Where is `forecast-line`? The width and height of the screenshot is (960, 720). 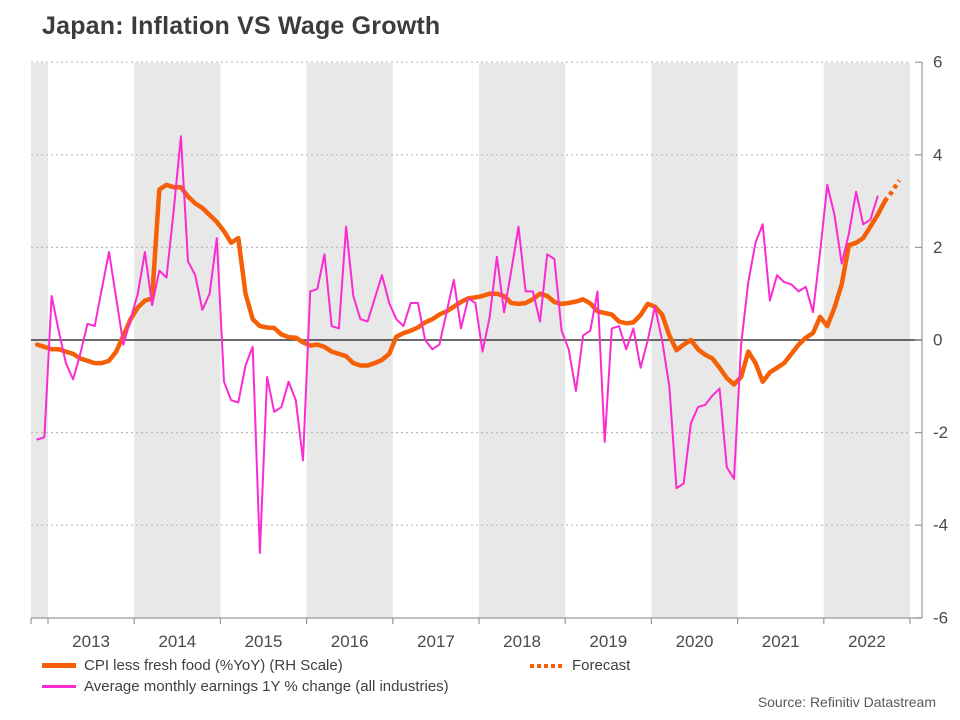
forecast-line is located at coordinates (892, 191).